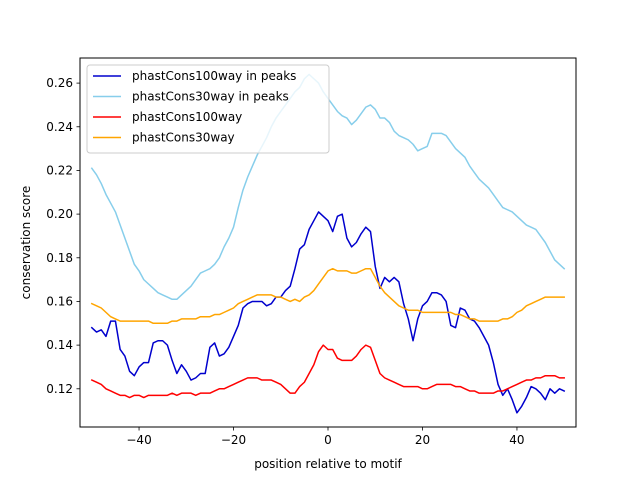  What do you see at coordinates (422, 440) in the screenshot?
I see `x-tick-label: 20` at bounding box center [422, 440].